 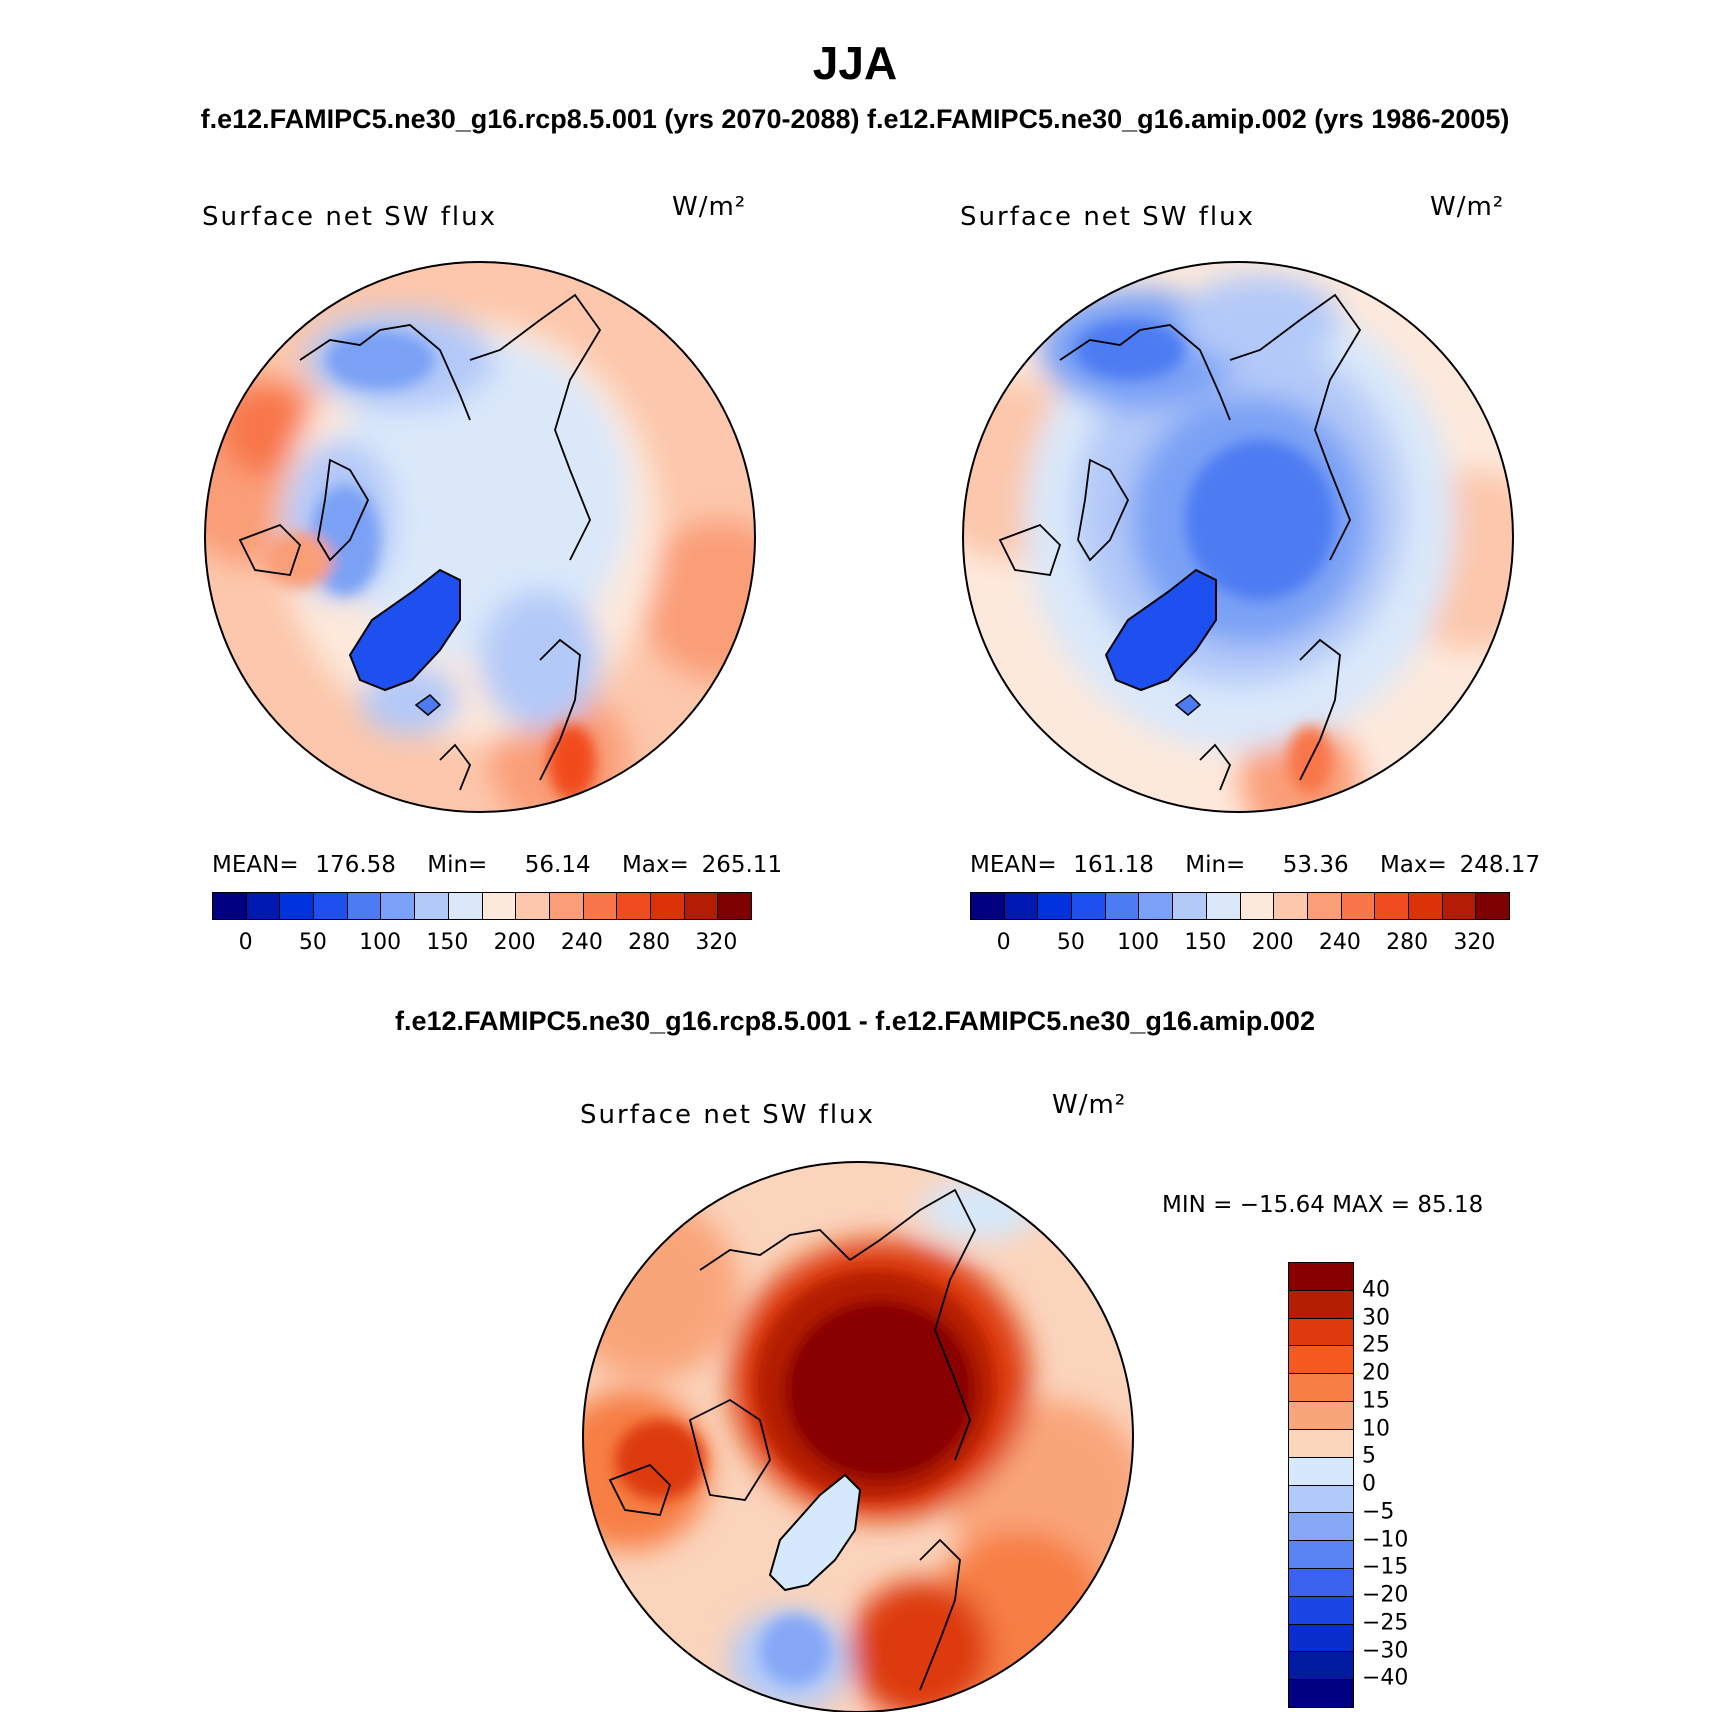 What do you see at coordinates (1113, 865) in the screenshot?
I see `panel2-mean-value: 161.18` at bounding box center [1113, 865].